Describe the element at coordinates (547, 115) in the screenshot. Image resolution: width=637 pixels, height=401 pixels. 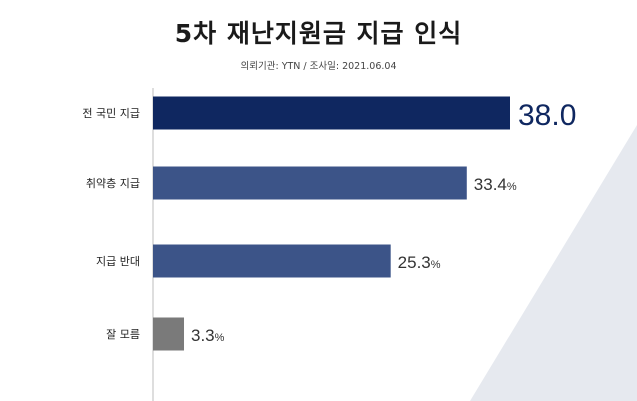
I see `value-label: 38.0` at that location.